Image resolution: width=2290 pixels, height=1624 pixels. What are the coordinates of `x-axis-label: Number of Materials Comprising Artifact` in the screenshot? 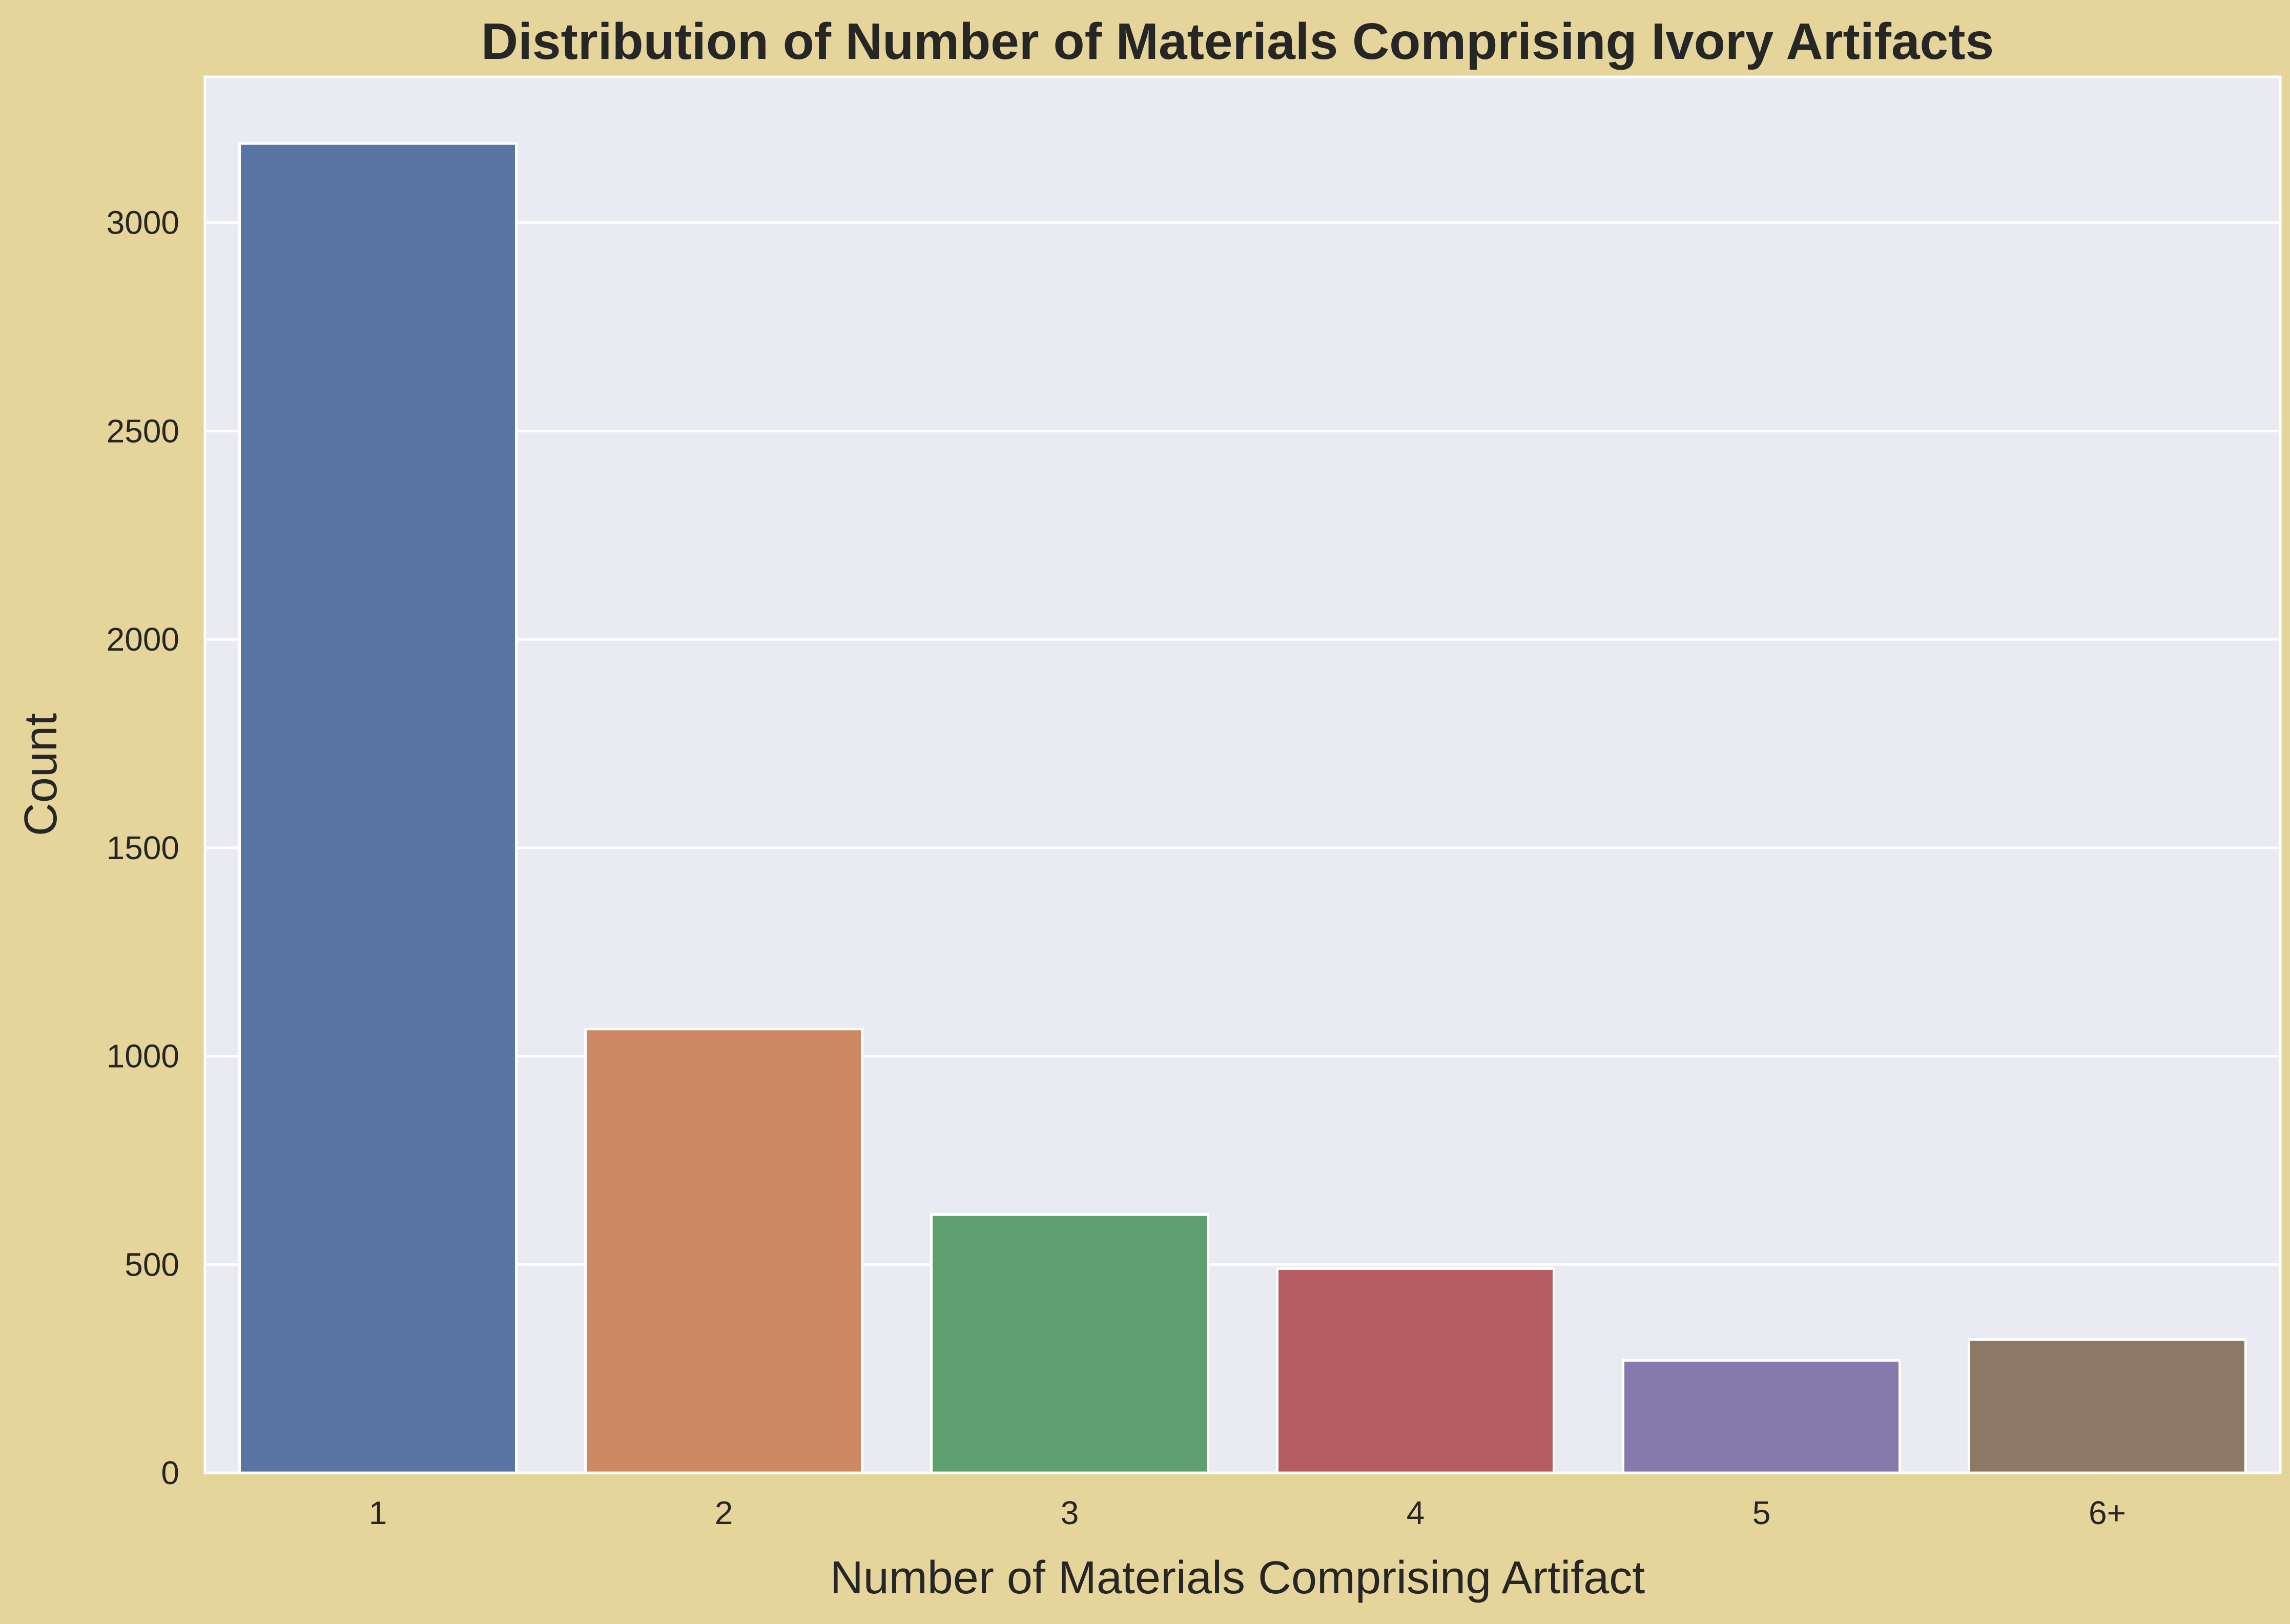 It's located at (1237, 1578).